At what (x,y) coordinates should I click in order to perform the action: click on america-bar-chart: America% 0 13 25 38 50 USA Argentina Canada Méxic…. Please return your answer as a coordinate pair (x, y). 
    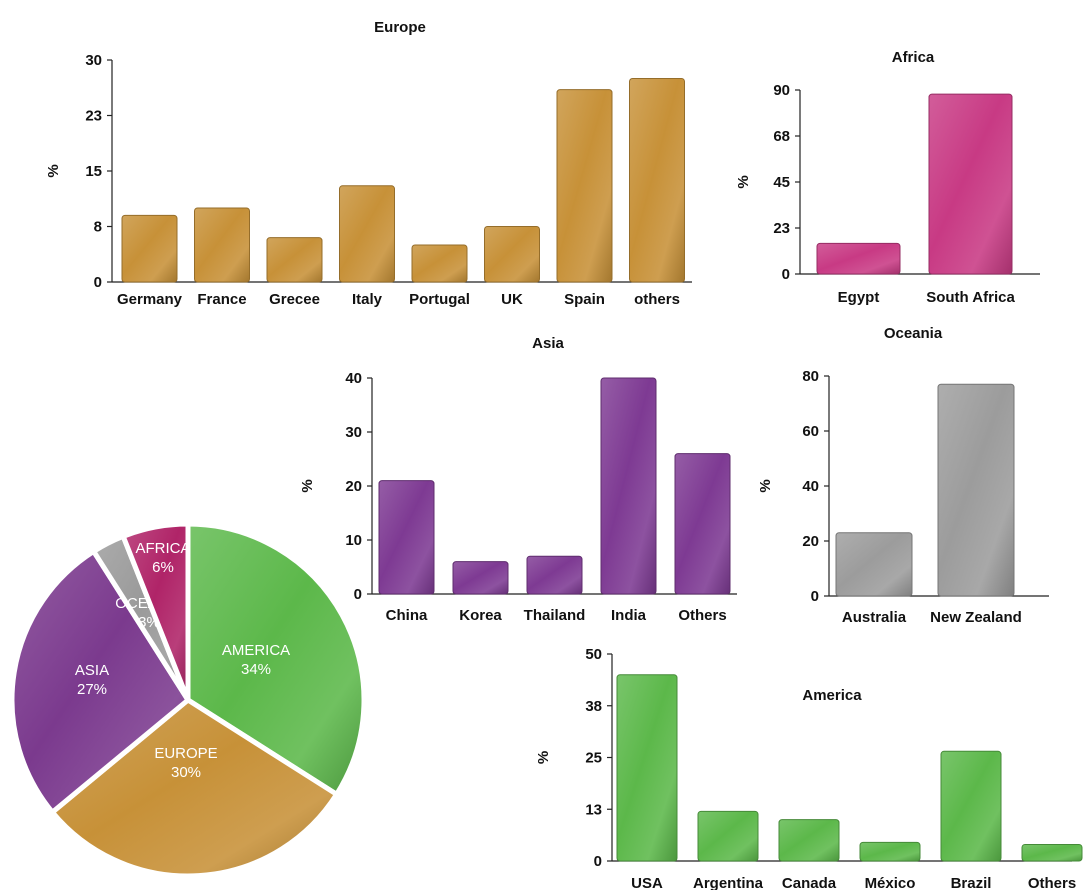
    Looking at the image, I should click on (809, 768).